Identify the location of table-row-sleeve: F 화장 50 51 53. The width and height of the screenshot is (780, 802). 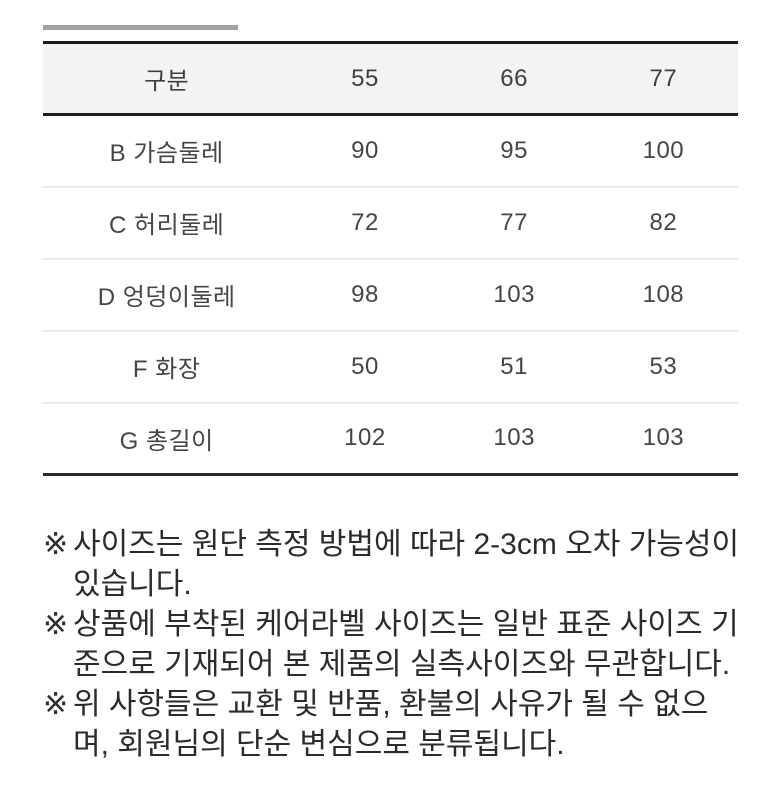
(390, 366).